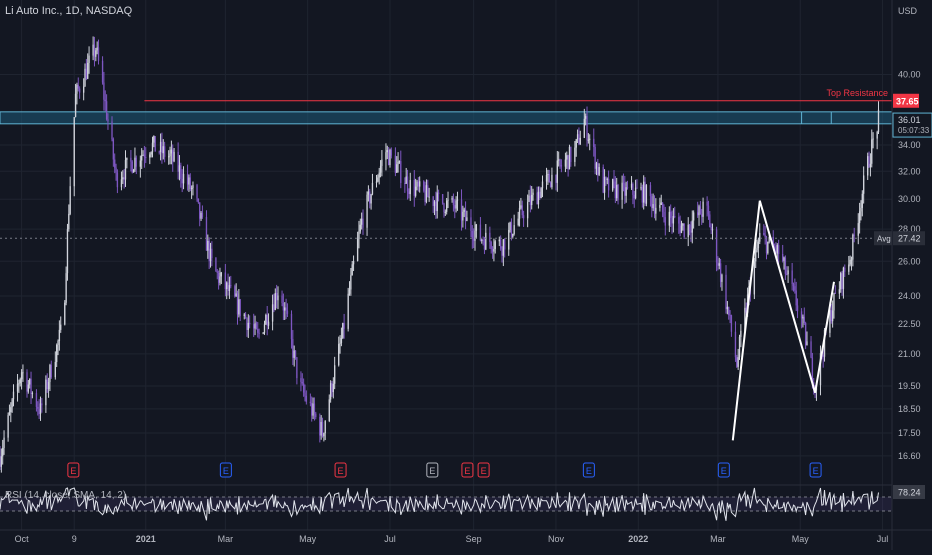  Describe the element at coordinates (909, 456) in the screenshot. I see `price-tick-label: 16.60` at that location.